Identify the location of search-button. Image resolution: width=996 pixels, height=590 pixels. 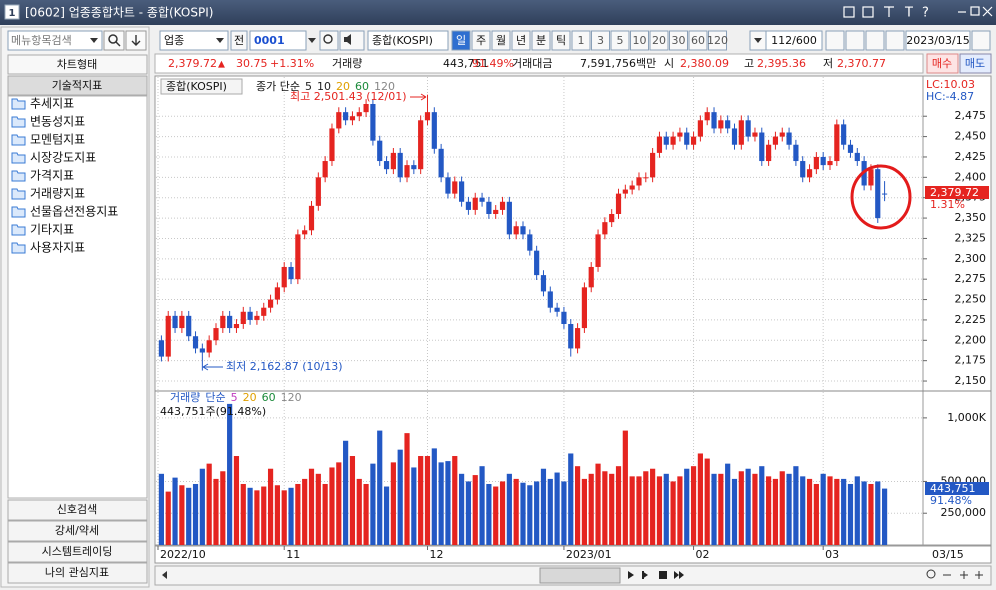
(114, 40).